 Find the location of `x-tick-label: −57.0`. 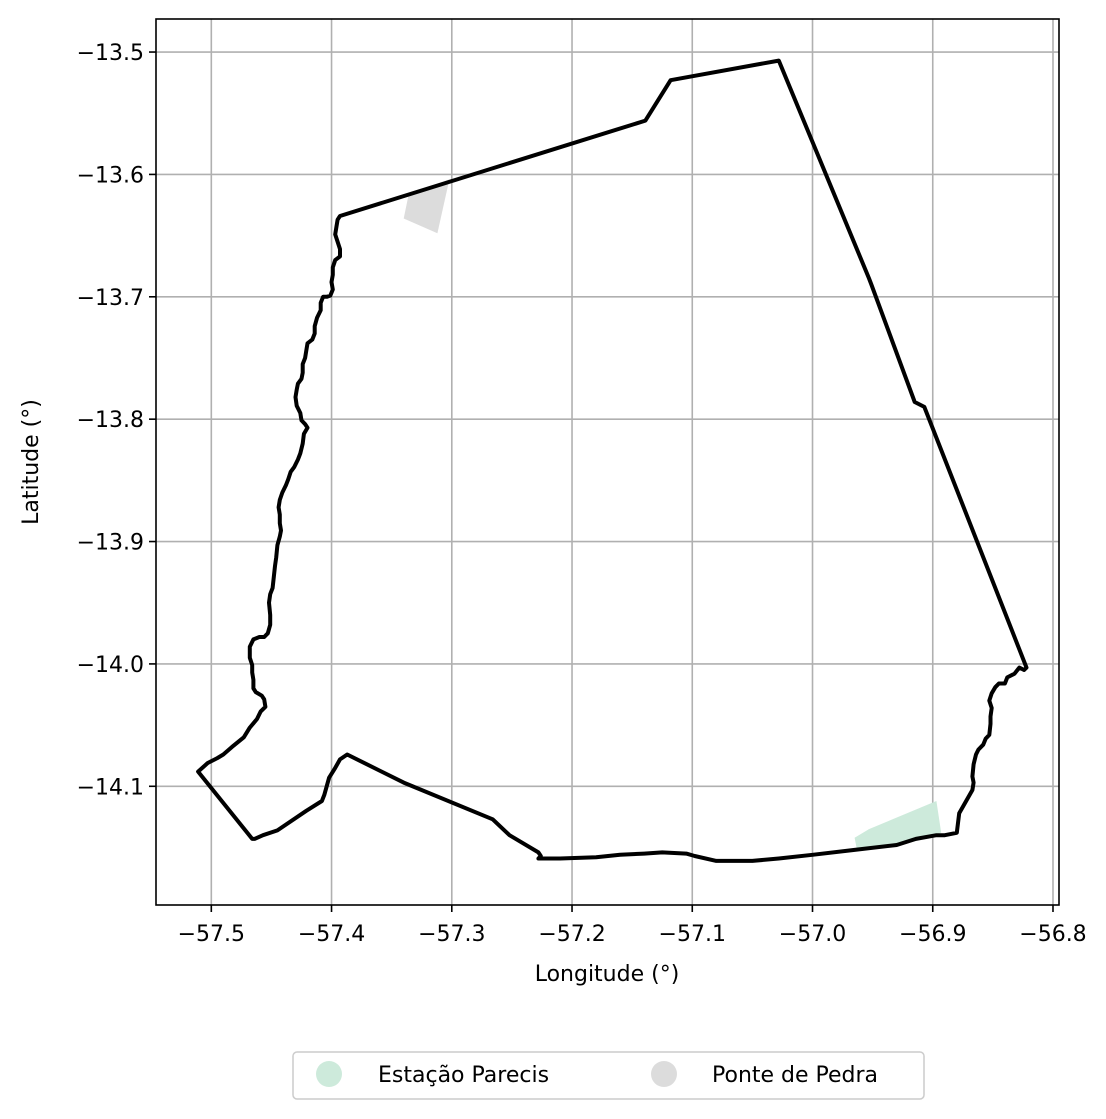

x-tick-label: −57.0 is located at coordinates (812, 934).